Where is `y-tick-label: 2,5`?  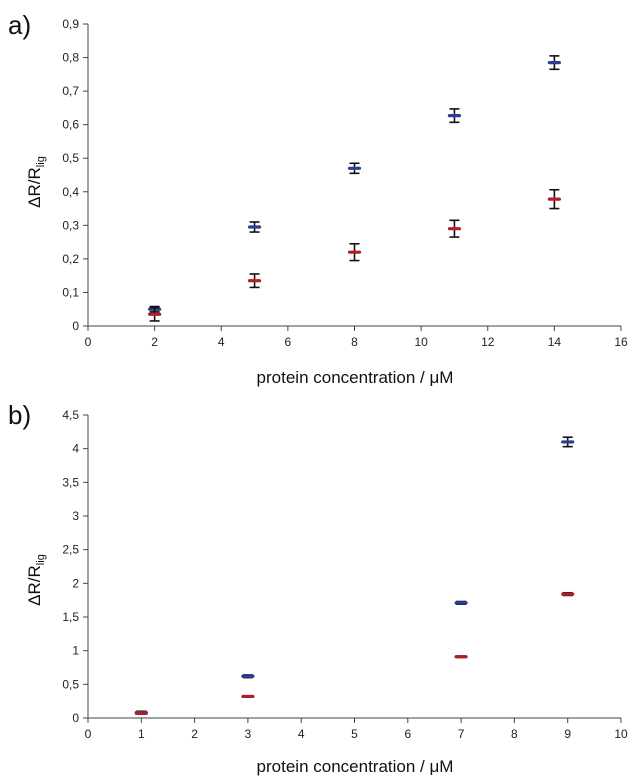
y-tick-label: 2,5 is located at coordinates (70, 550).